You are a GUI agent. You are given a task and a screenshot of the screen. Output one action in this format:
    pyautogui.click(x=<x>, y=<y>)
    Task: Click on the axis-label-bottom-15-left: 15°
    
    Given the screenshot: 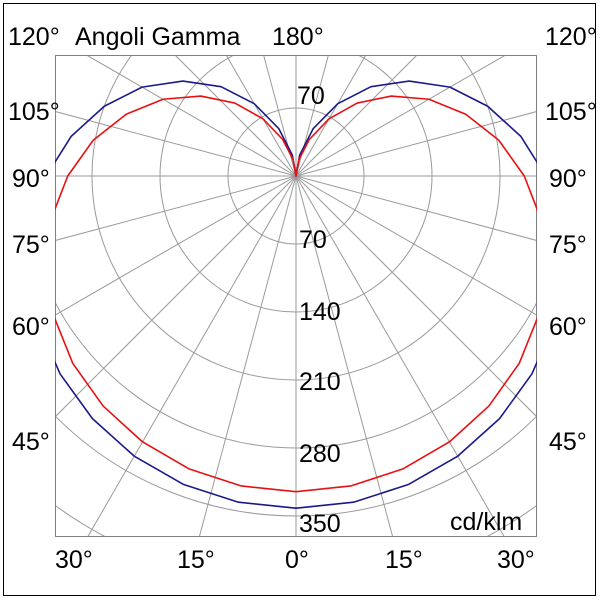 What is the action you would take?
    pyautogui.click(x=196, y=560)
    